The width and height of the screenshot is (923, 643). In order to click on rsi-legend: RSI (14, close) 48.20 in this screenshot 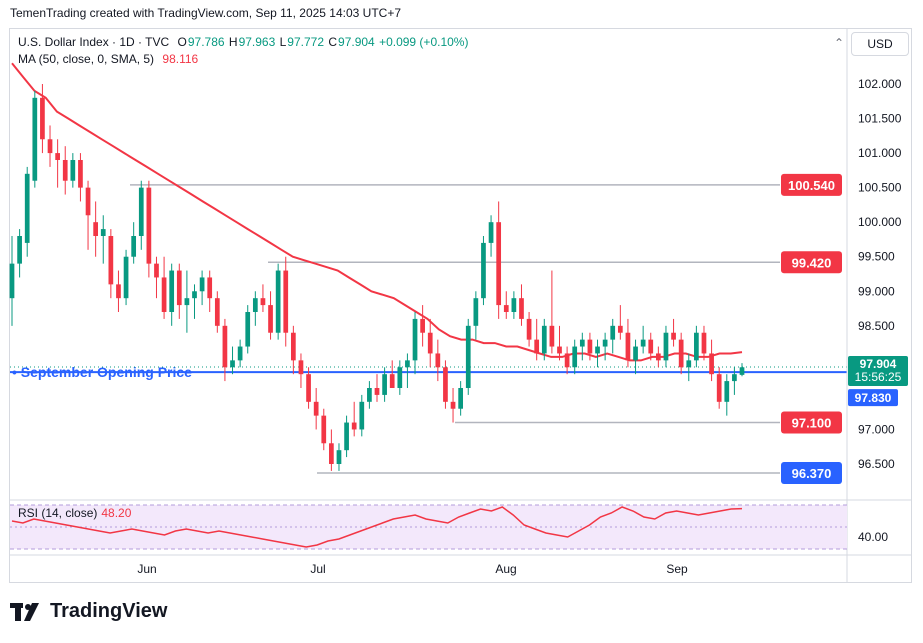, I will do `click(74, 513)`.